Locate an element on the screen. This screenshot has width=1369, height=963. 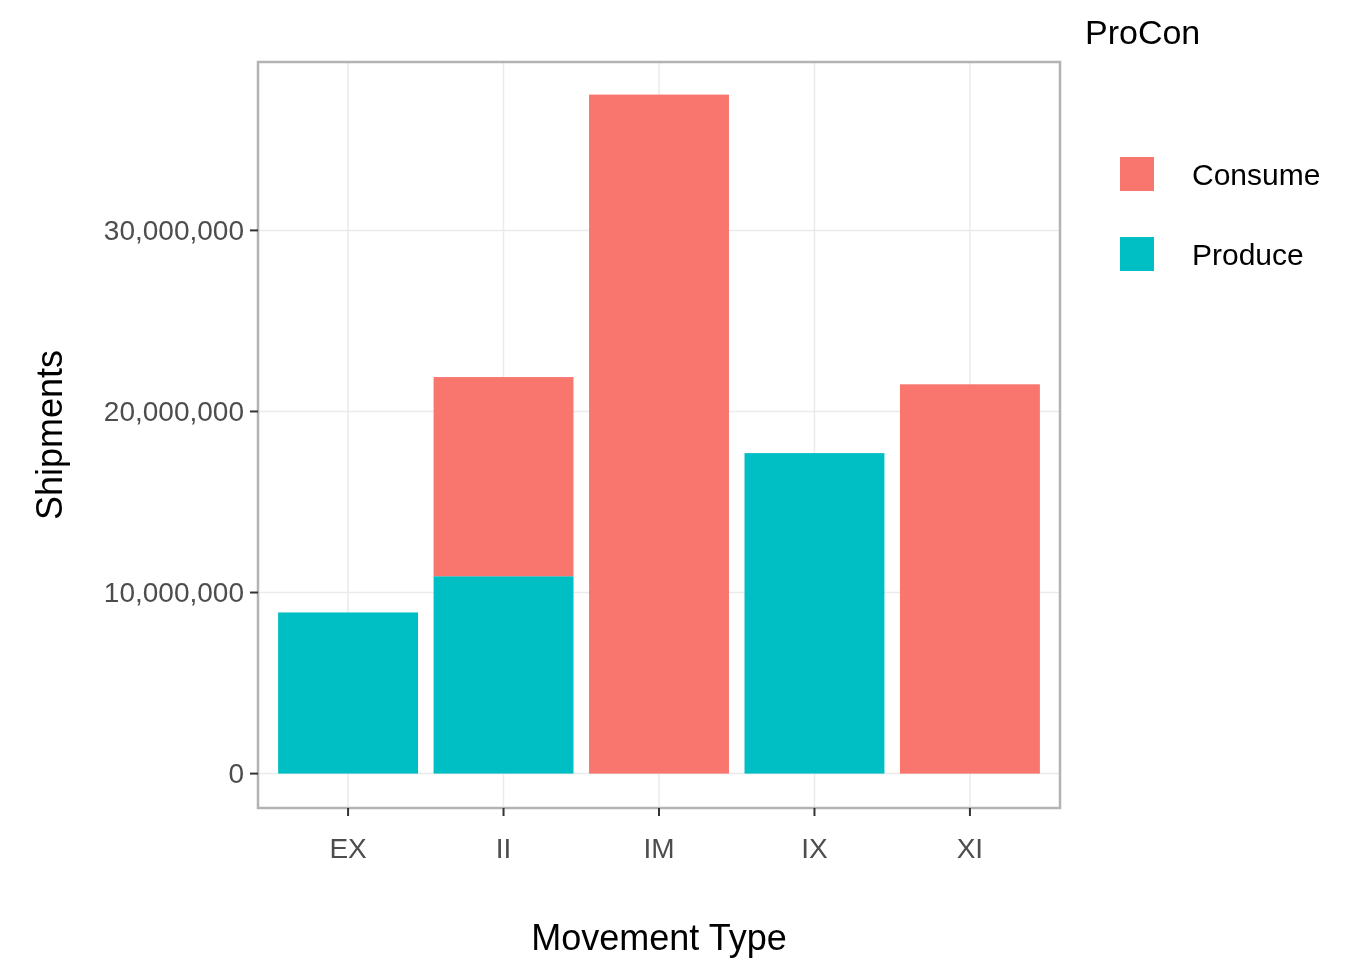
legend-title: ProCon is located at coordinates (1143, 32).